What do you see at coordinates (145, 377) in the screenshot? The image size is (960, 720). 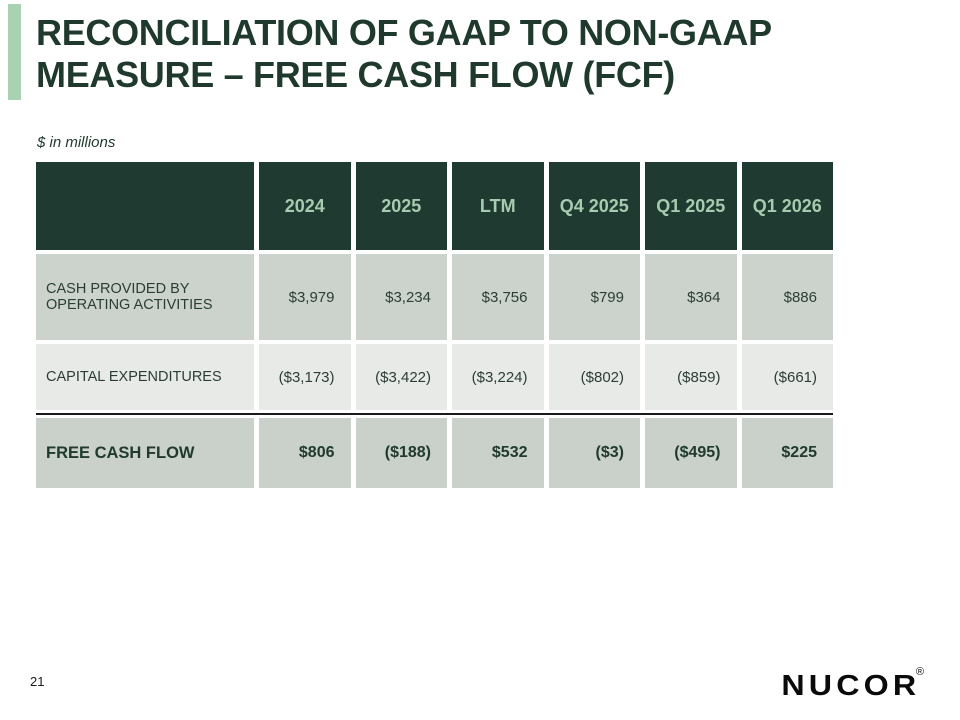 I see `row-label: CAPITAL EXPENDITURES` at bounding box center [145, 377].